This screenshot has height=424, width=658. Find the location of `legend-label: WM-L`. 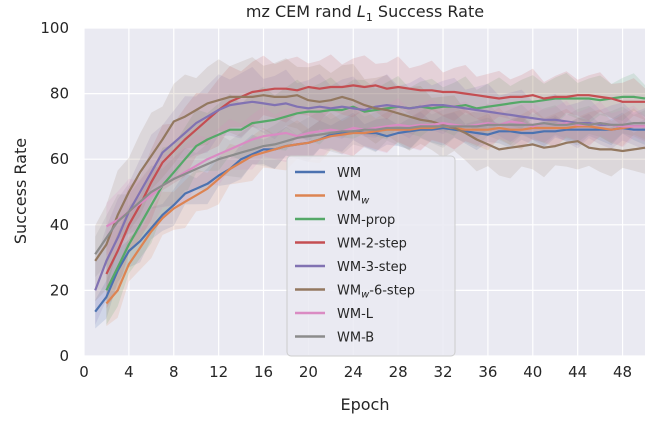

legend-label: WM-L is located at coordinates (355, 314).